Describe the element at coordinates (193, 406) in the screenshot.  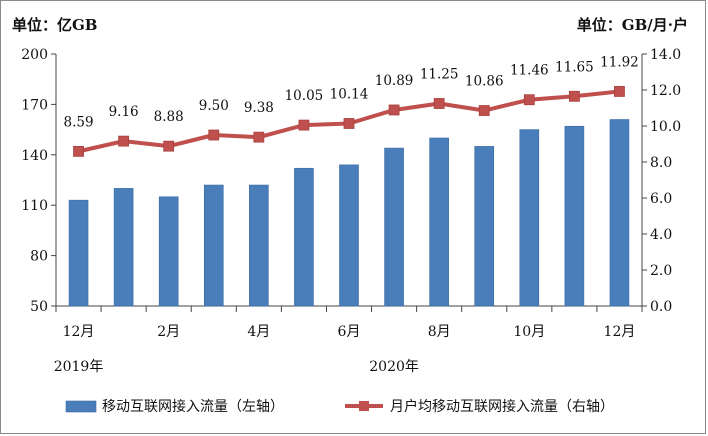
I see `legend-bar-label: 移动互联网接入流量（左轴）` at that location.